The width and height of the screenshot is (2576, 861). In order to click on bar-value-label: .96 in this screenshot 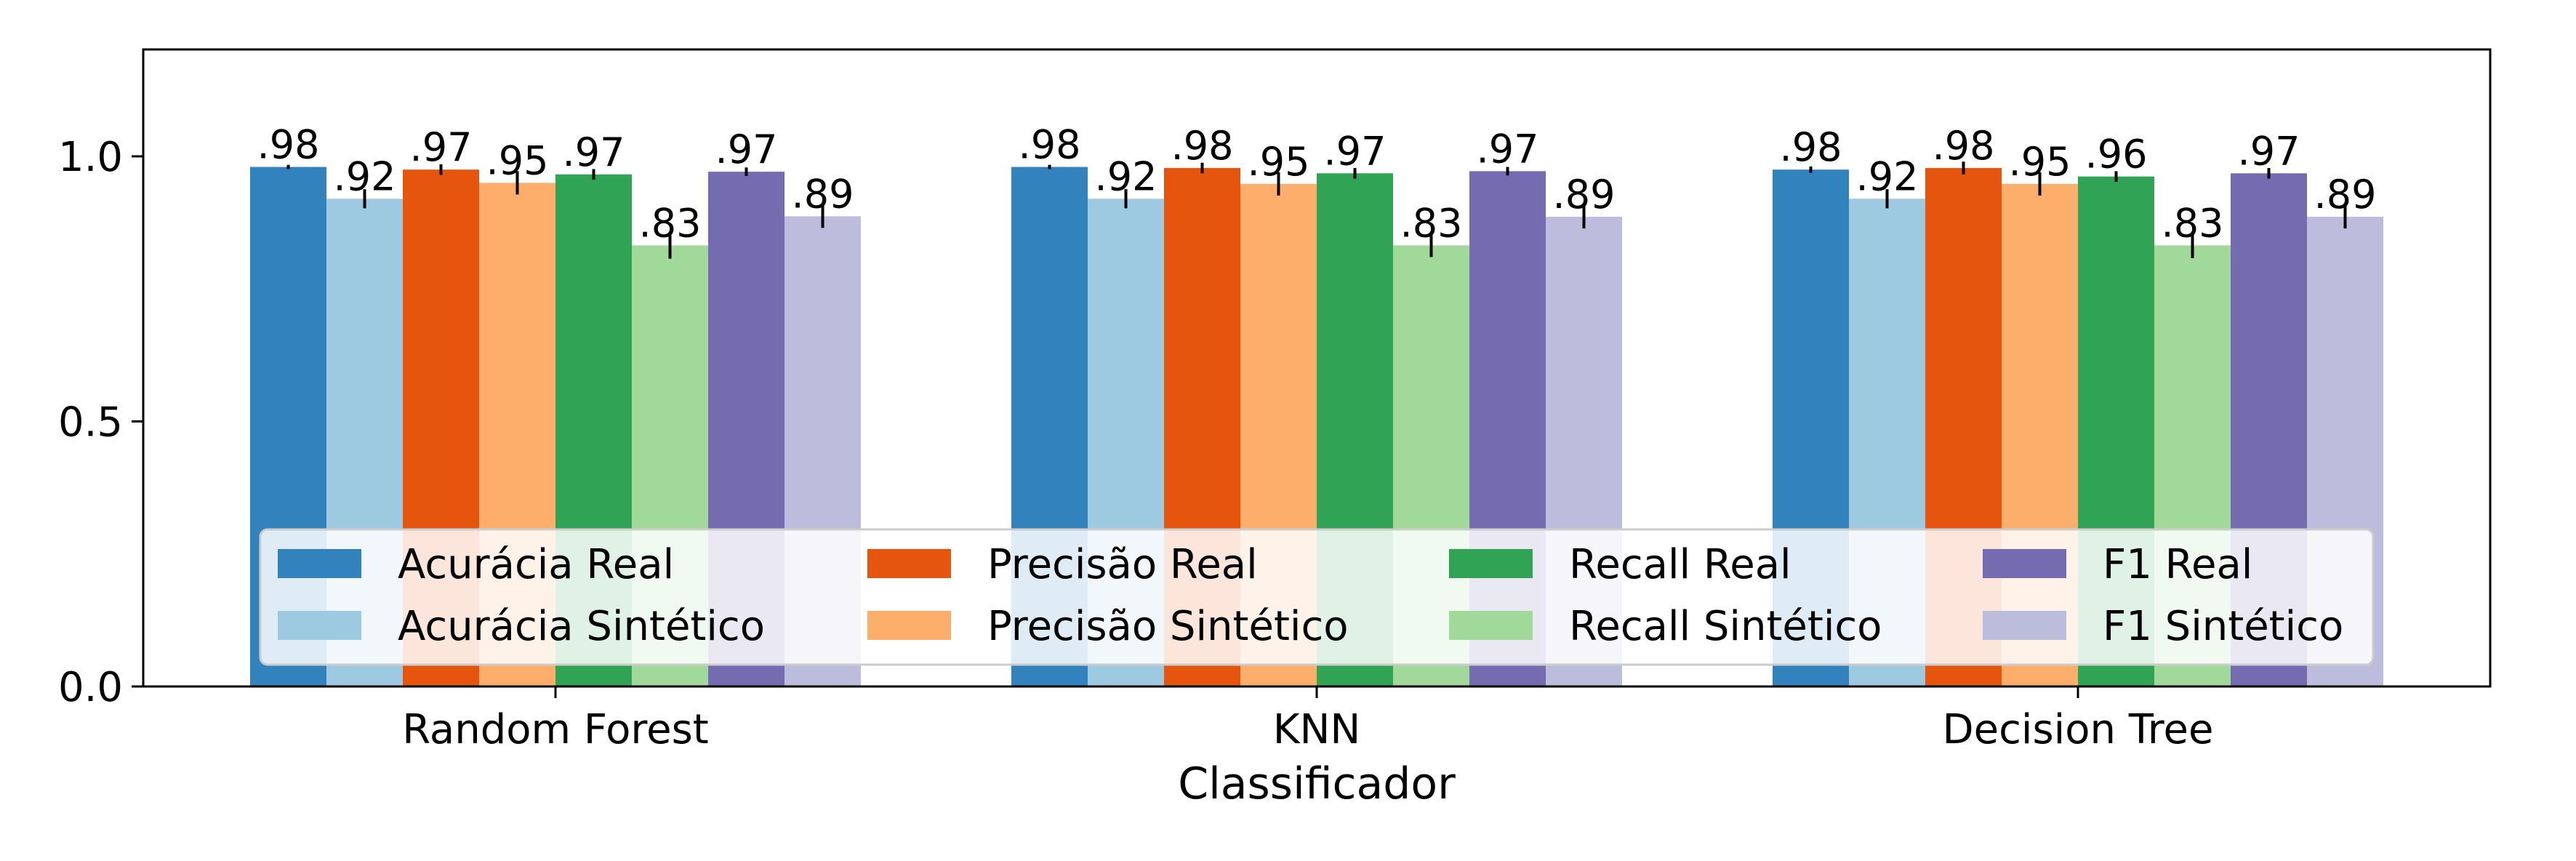, I will do `click(2116, 154)`.